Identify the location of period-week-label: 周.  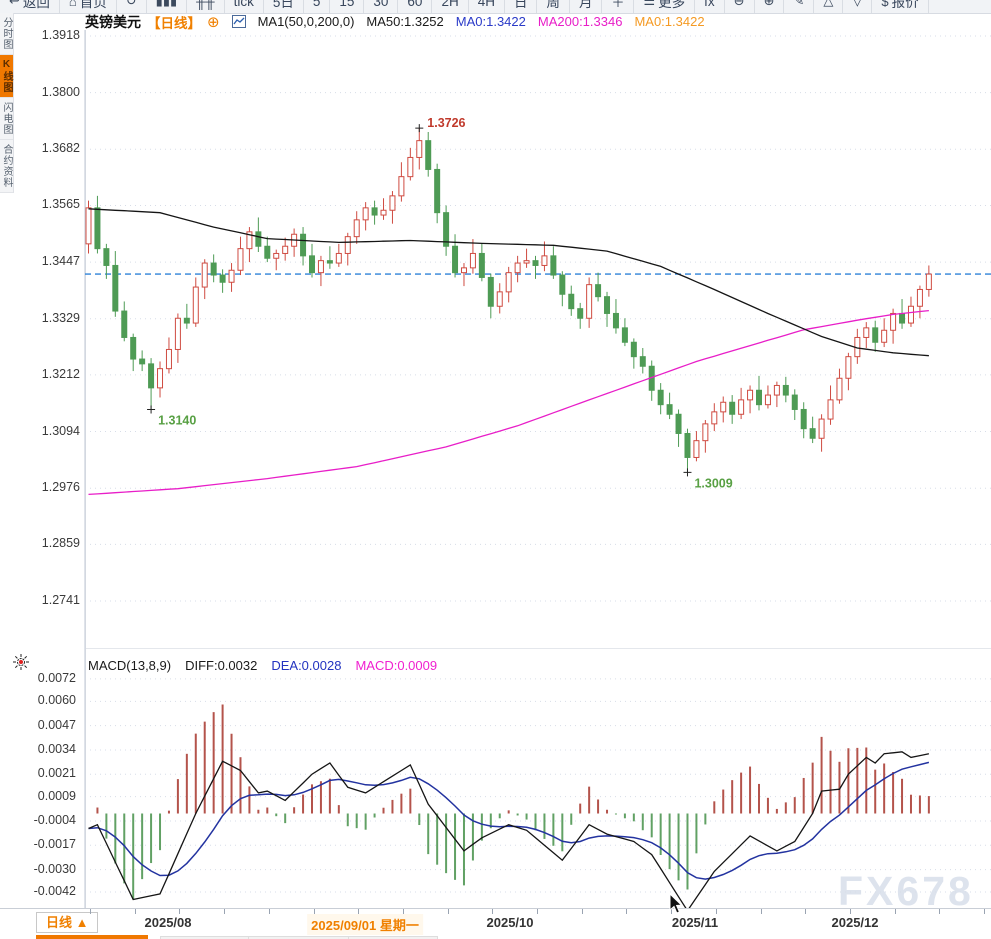
(553, 5).